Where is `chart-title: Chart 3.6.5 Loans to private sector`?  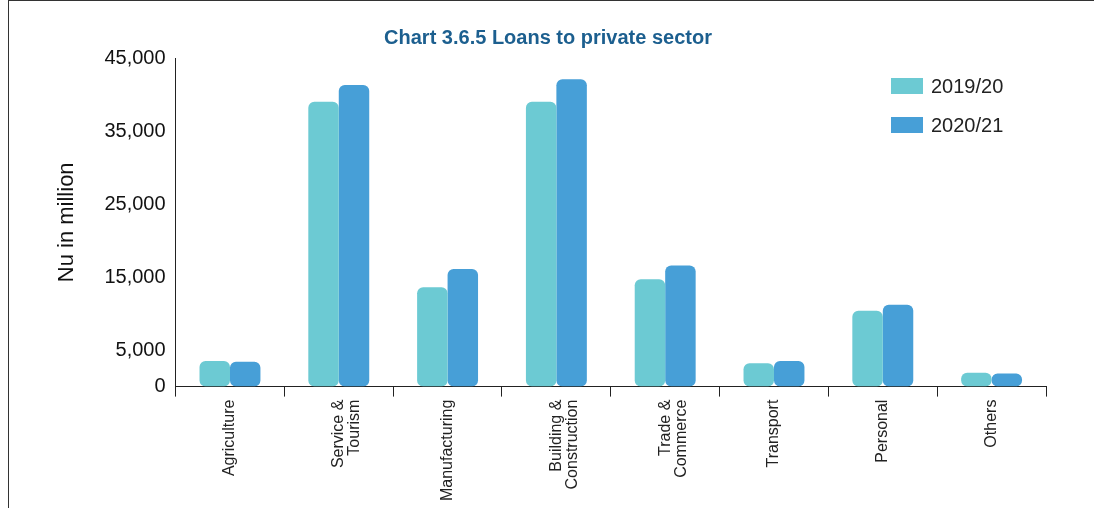
chart-title: Chart 3.6.5 Loans to private sector is located at coordinates (548, 36).